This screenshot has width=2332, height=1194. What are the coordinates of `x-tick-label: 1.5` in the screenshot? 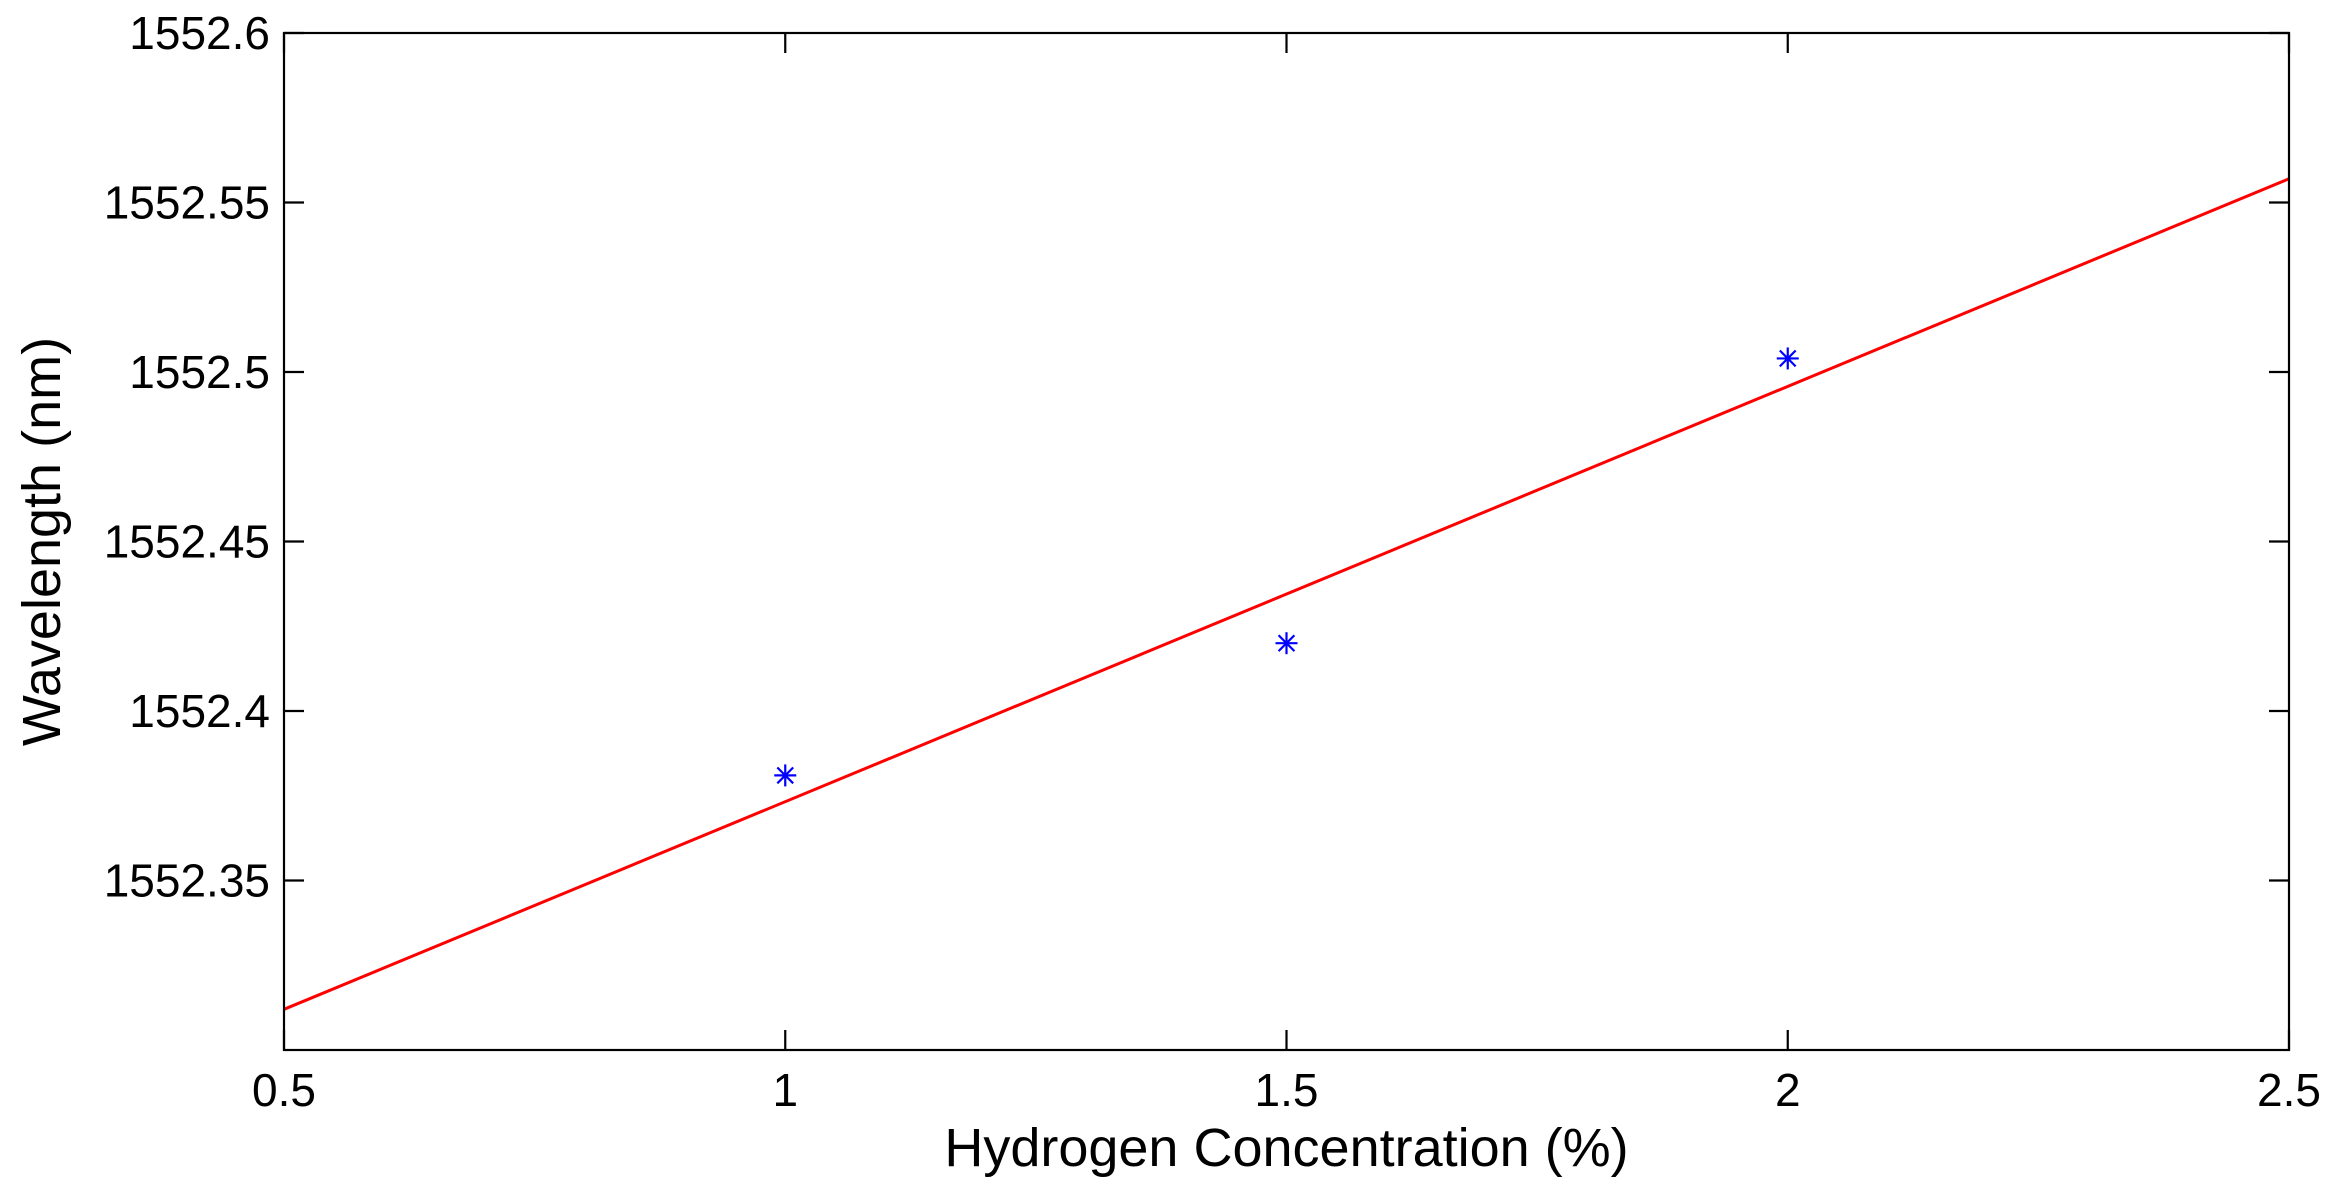 It's located at (1287, 1090).